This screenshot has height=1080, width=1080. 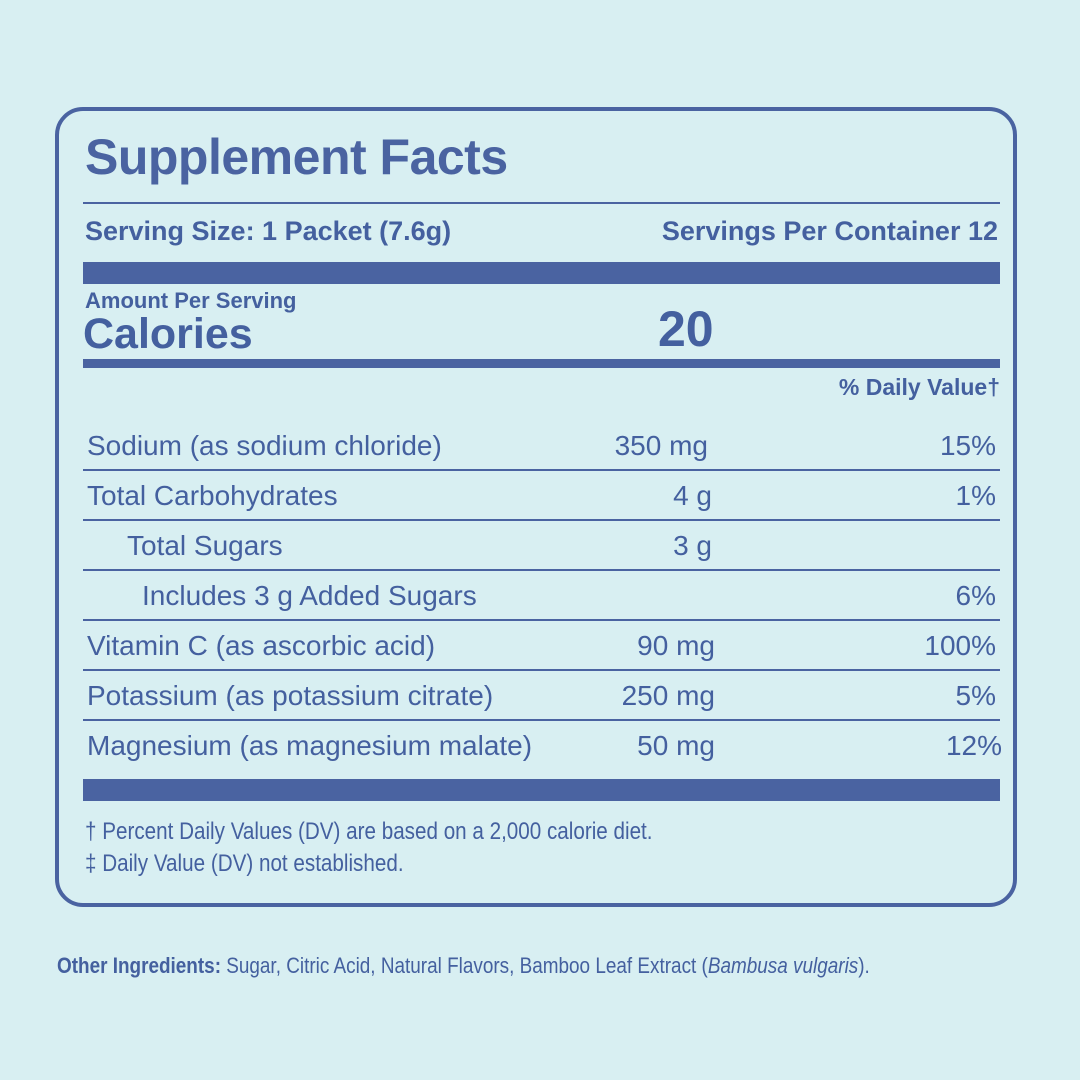 I want to click on nutrient-dv: 12%, so click(x=973, y=745).